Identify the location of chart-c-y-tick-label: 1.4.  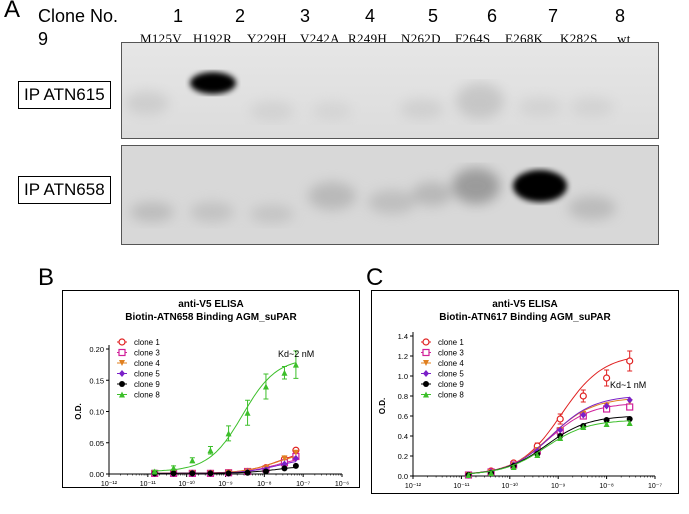
(403, 336).